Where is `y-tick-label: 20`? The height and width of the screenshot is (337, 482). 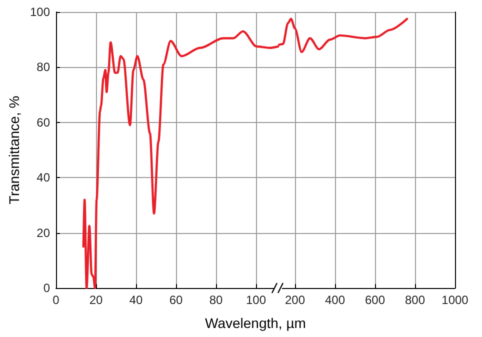 y-tick-label: 20 is located at coordinates (43, 233).